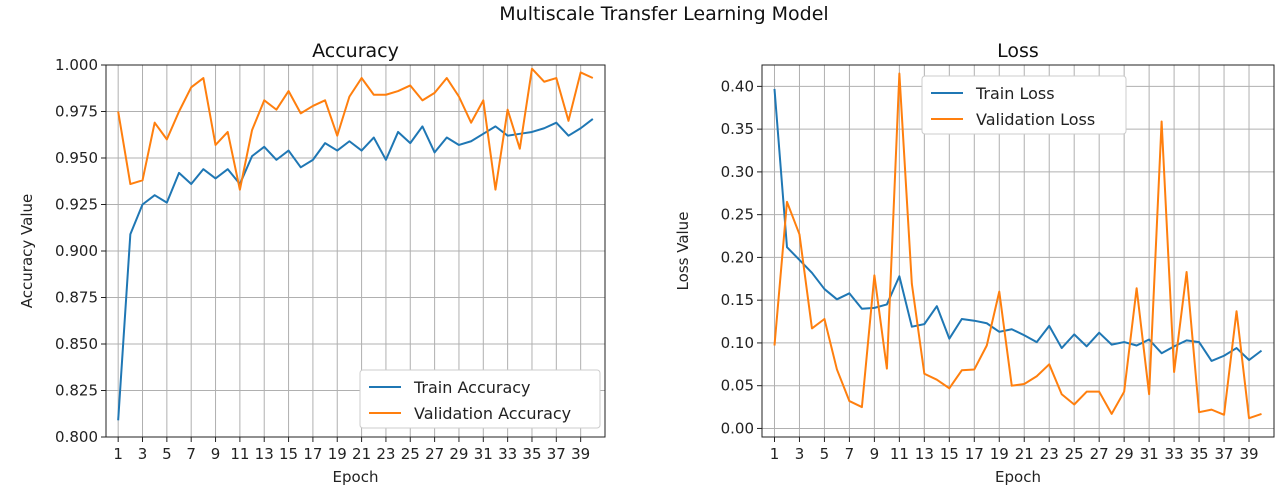 Image resolution: width=1280 pixels, height=496 pixels. Describe the element at coordinates (737, 343) in the screenshot. I see `y-tick-label: 0.10` at that location.